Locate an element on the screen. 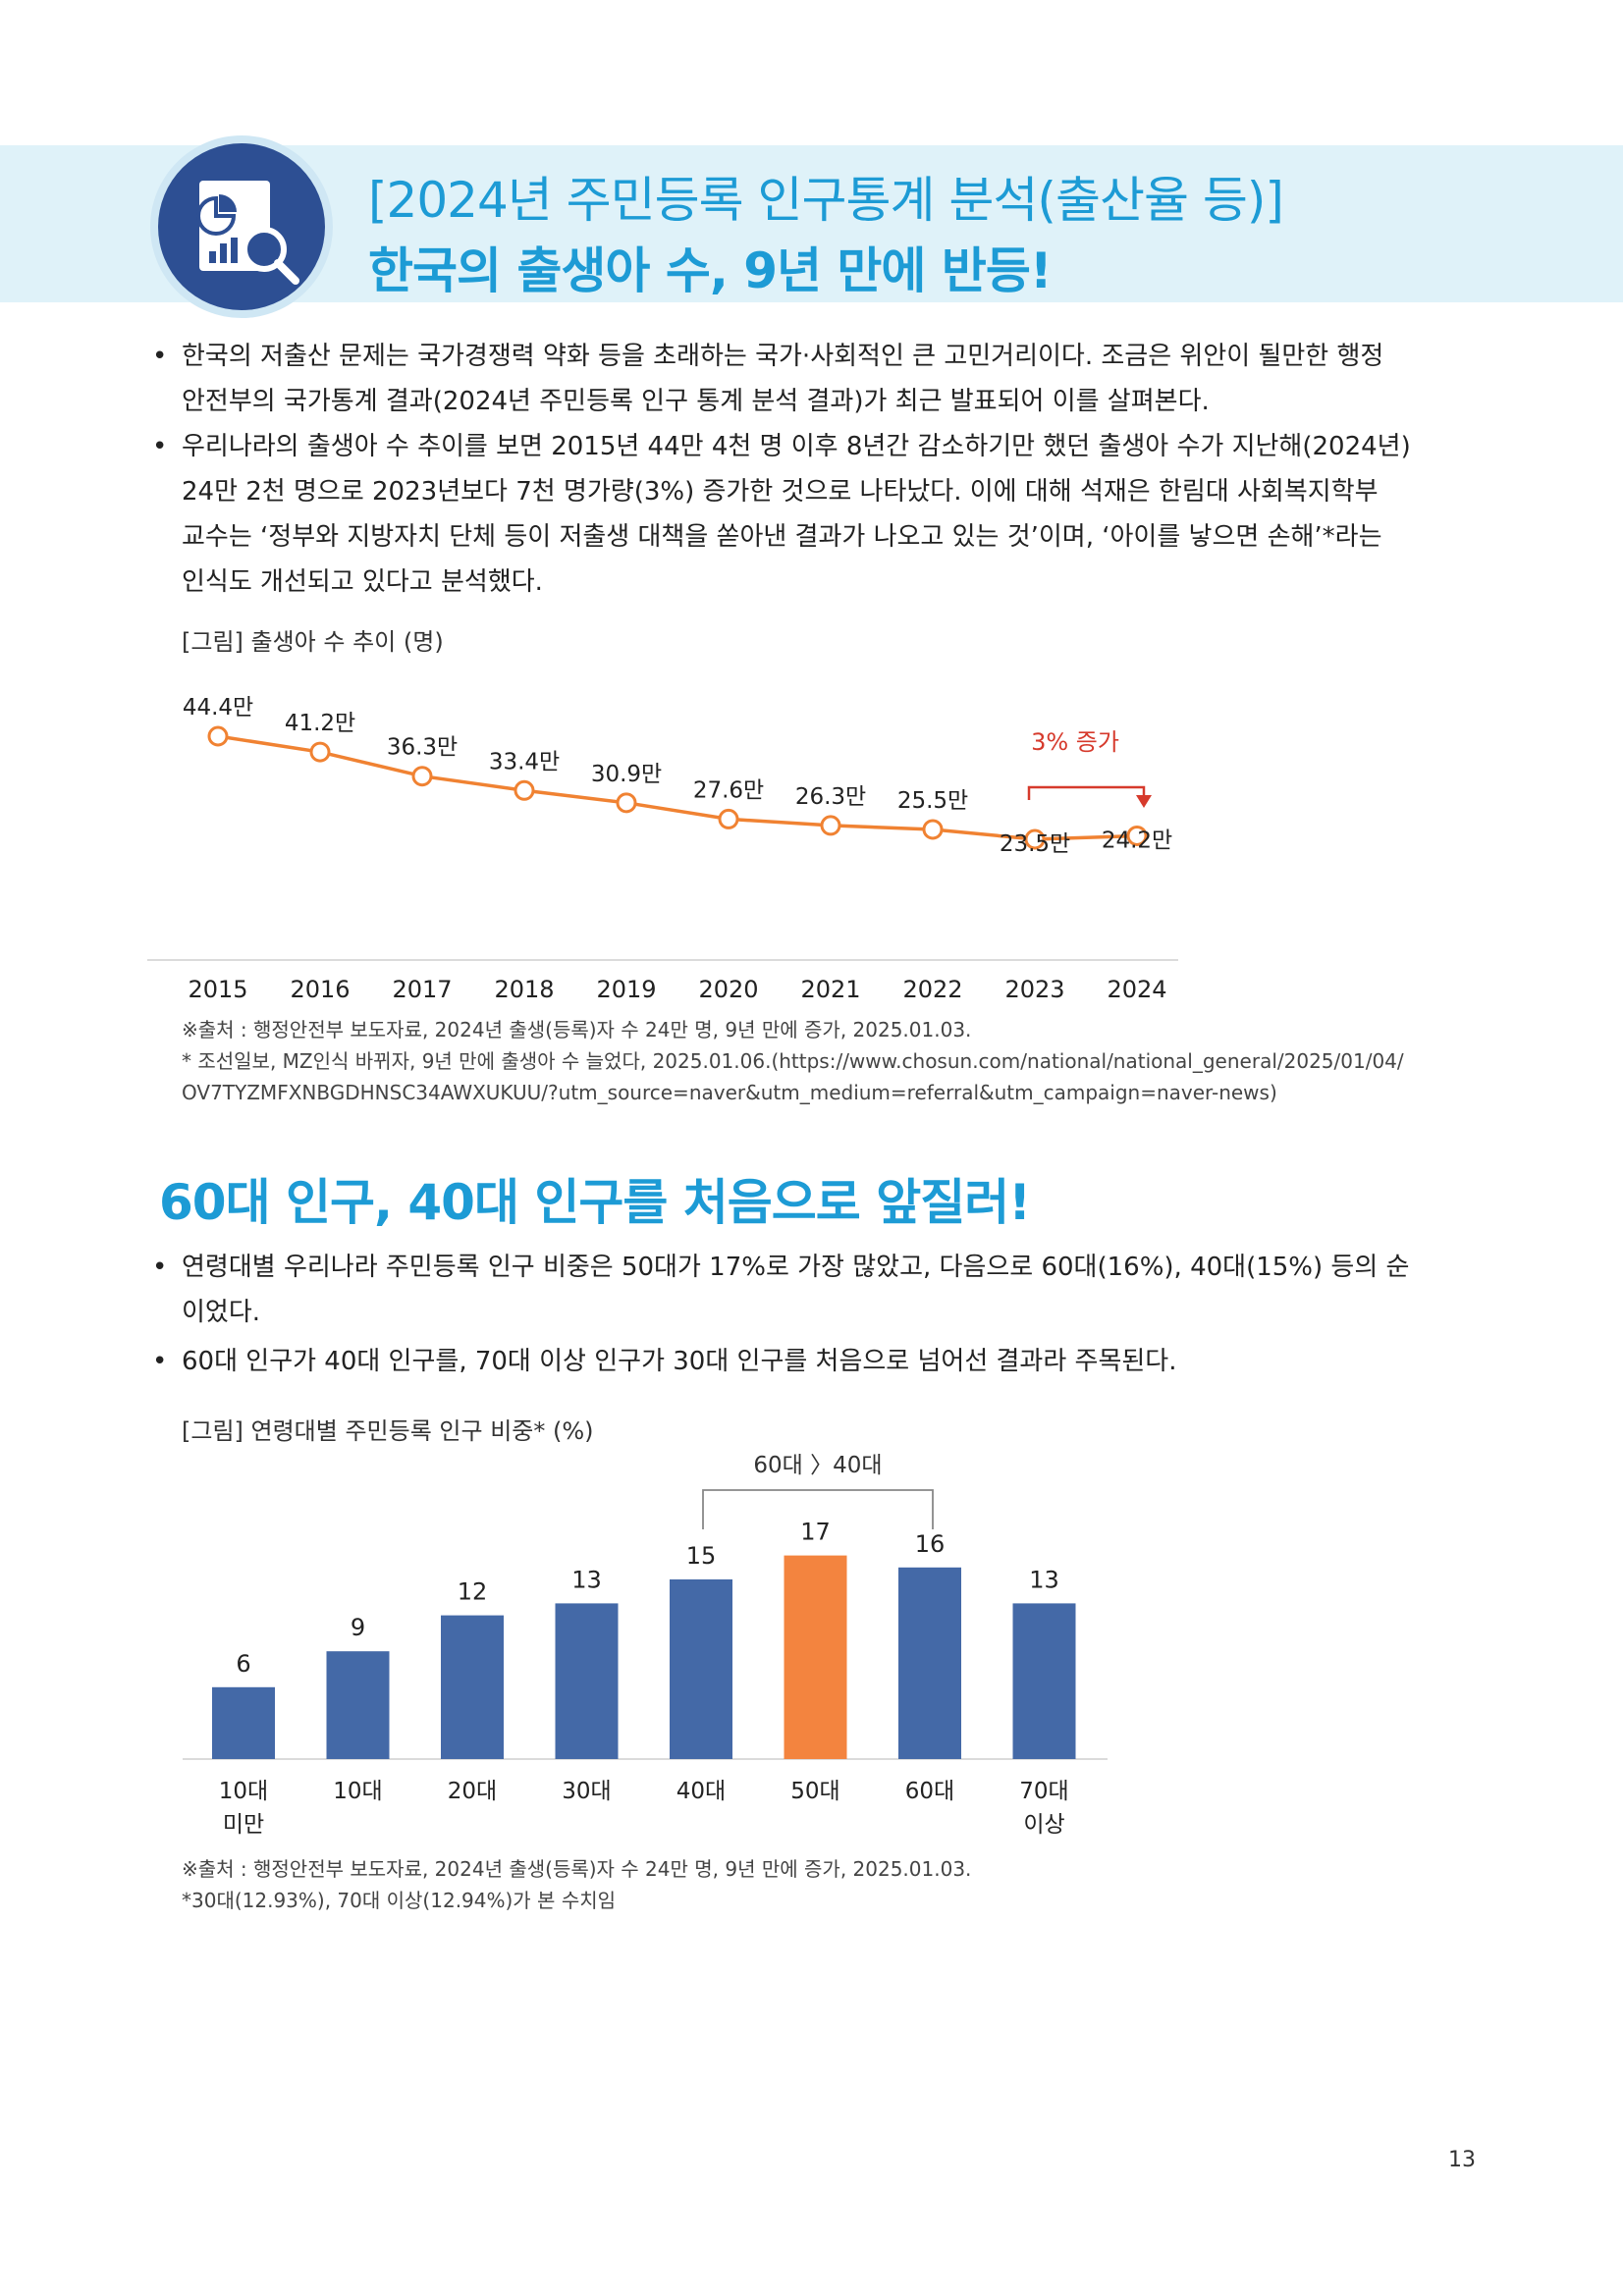 Image resolution: width=1623 pixels, height=2296 pixels. x-tick-label: 2021 is located at coordinates (830, 990).